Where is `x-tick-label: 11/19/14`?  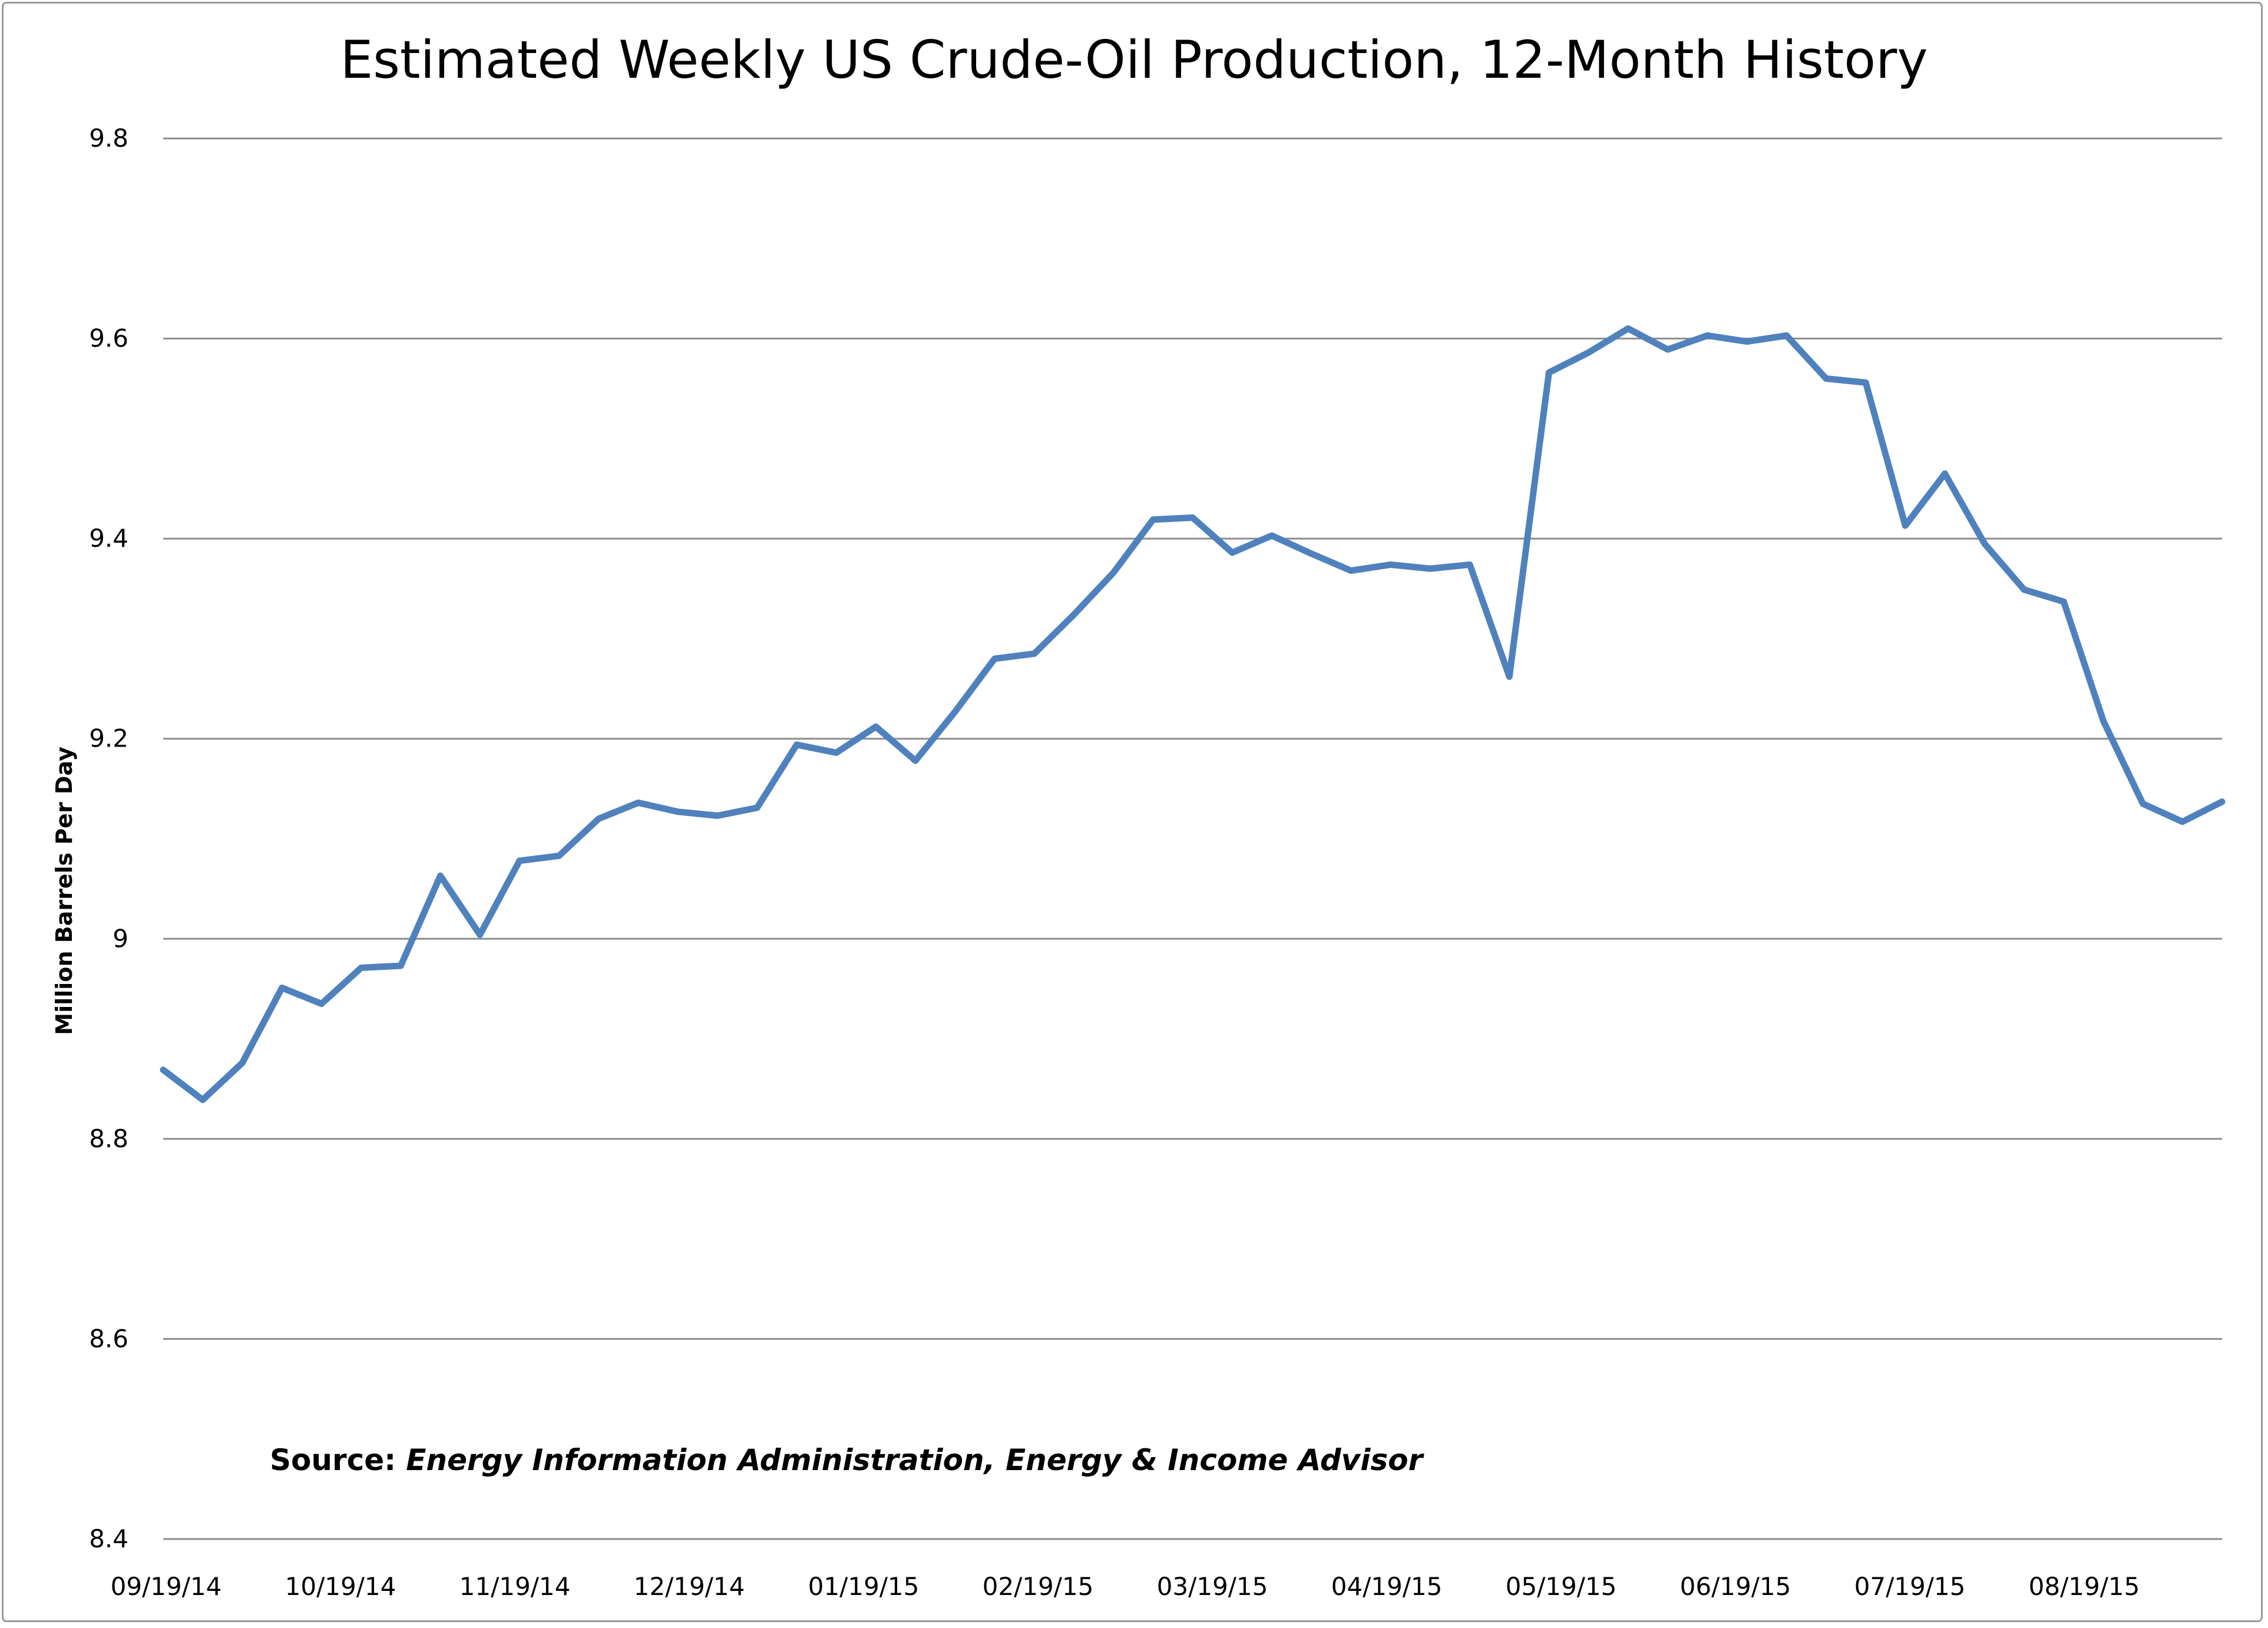
x-tick-label: 11/19/14 is located at coordinates (515, 1587).